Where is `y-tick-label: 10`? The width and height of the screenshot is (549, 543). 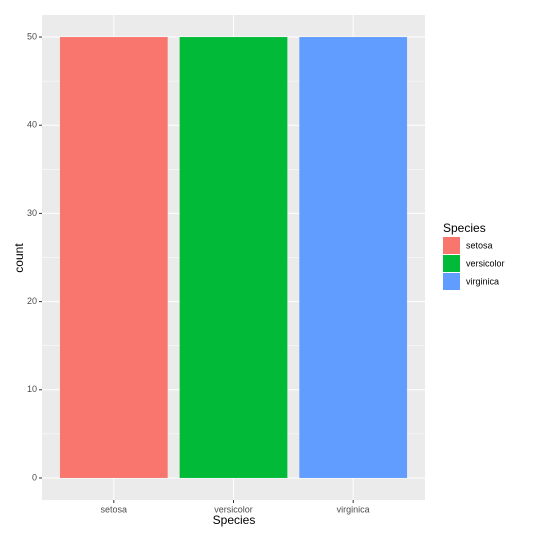 y-tick-label: 10 is located at coordinates (32, 389).